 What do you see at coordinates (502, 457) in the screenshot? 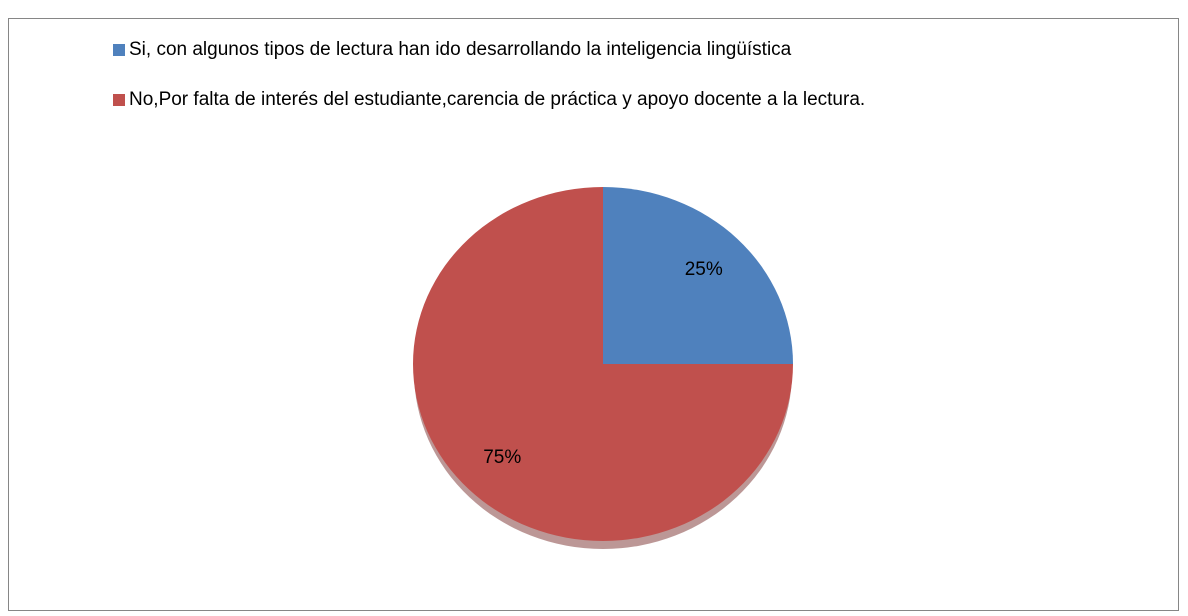
I see `data-label: 75%` at bounding box center [502, 457].